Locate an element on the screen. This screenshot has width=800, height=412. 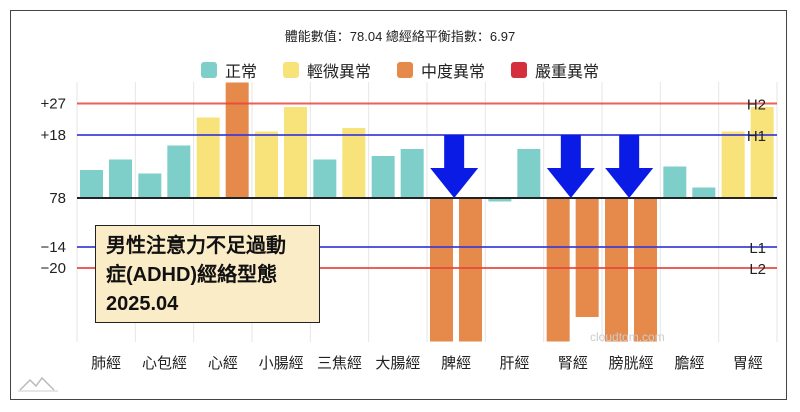
bar-肺經-left is located at coordinates (91, 184).